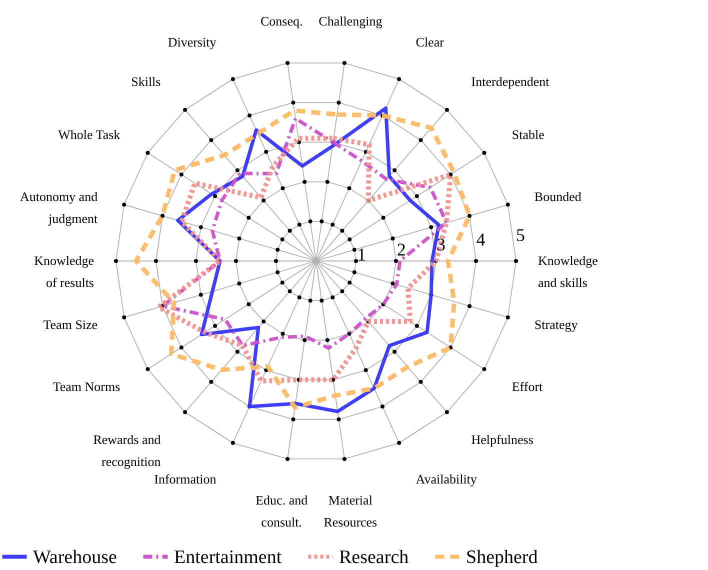 The image size is (708, 570). I want to click on legend-label: Warehouse, so click(75, 557).